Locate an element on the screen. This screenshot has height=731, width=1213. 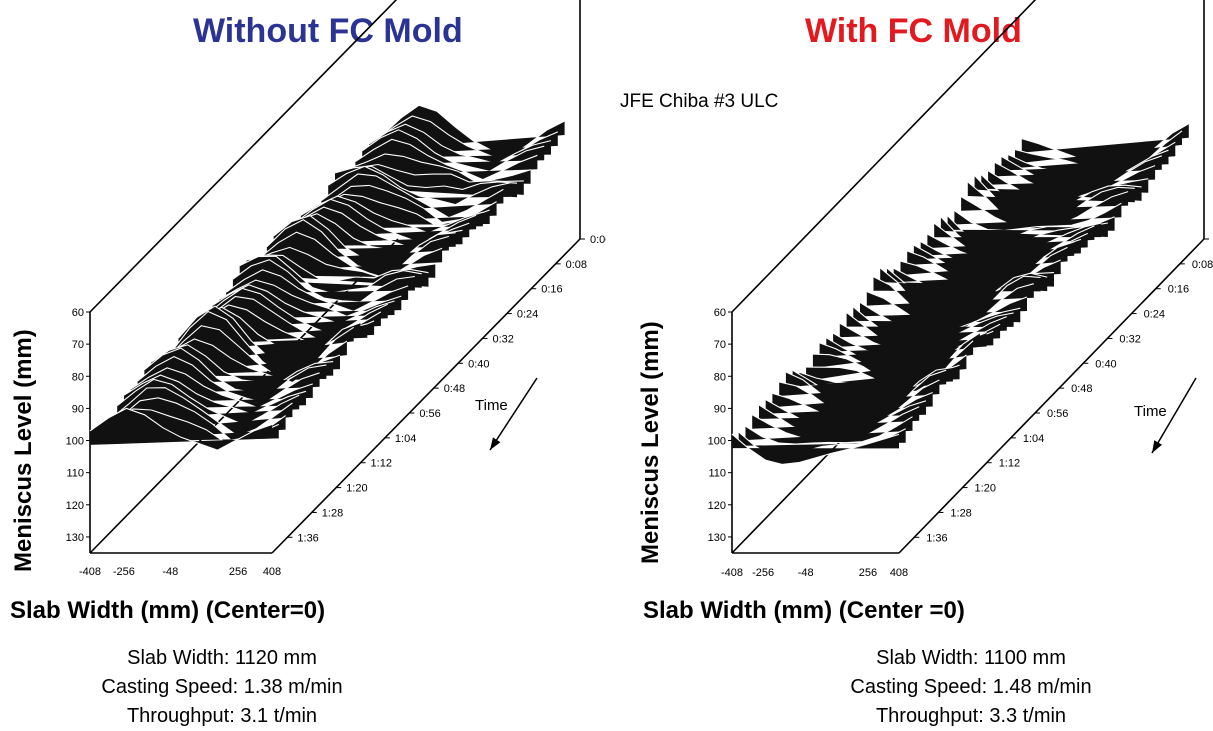
time-tick-label: 0:00 is located at coordinates (598, 240).